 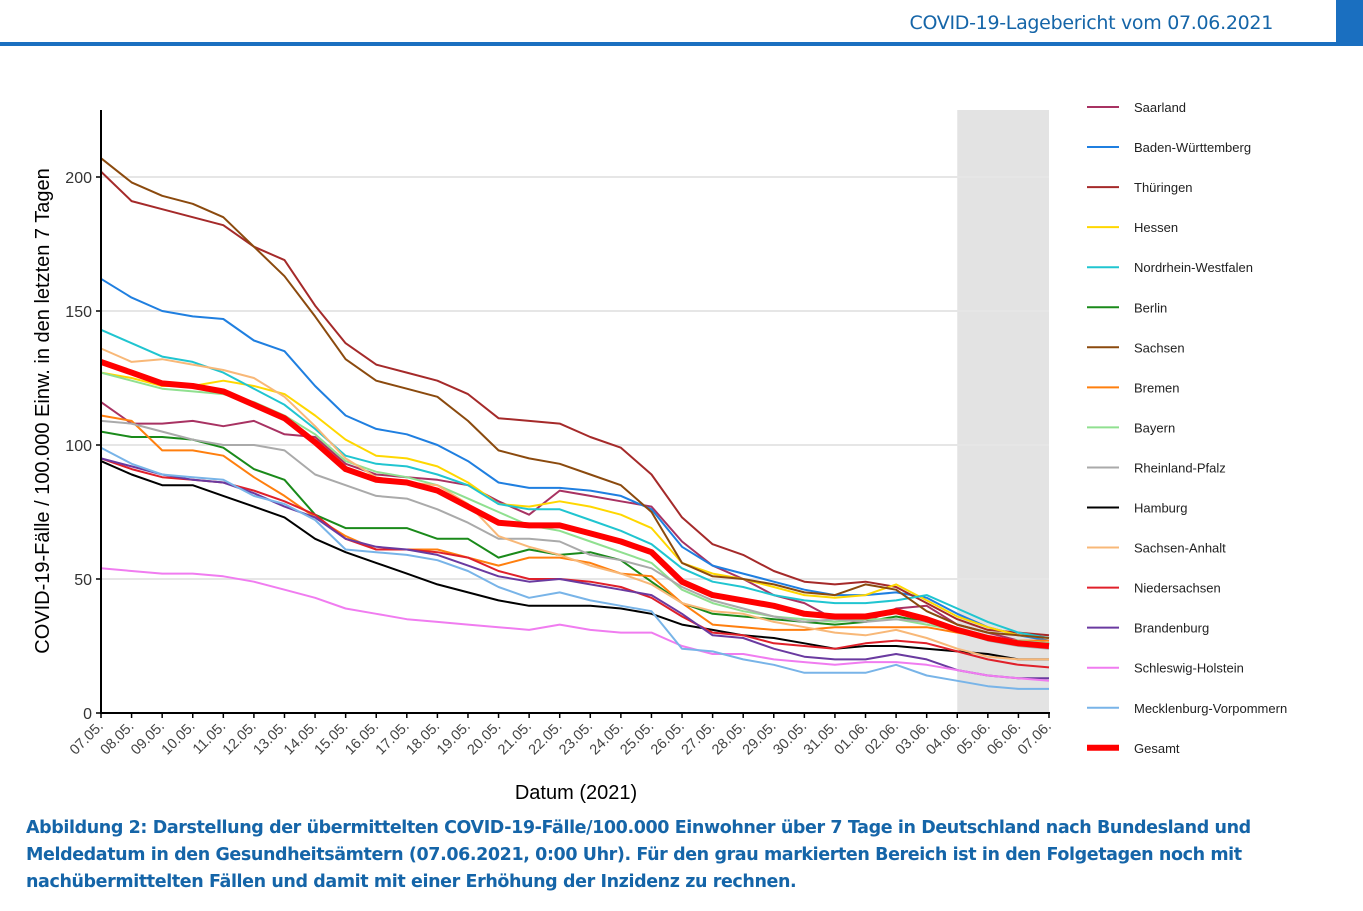 I want to click on legend-item: Rheinland-Pfalz, so click(x=1156, y=467).